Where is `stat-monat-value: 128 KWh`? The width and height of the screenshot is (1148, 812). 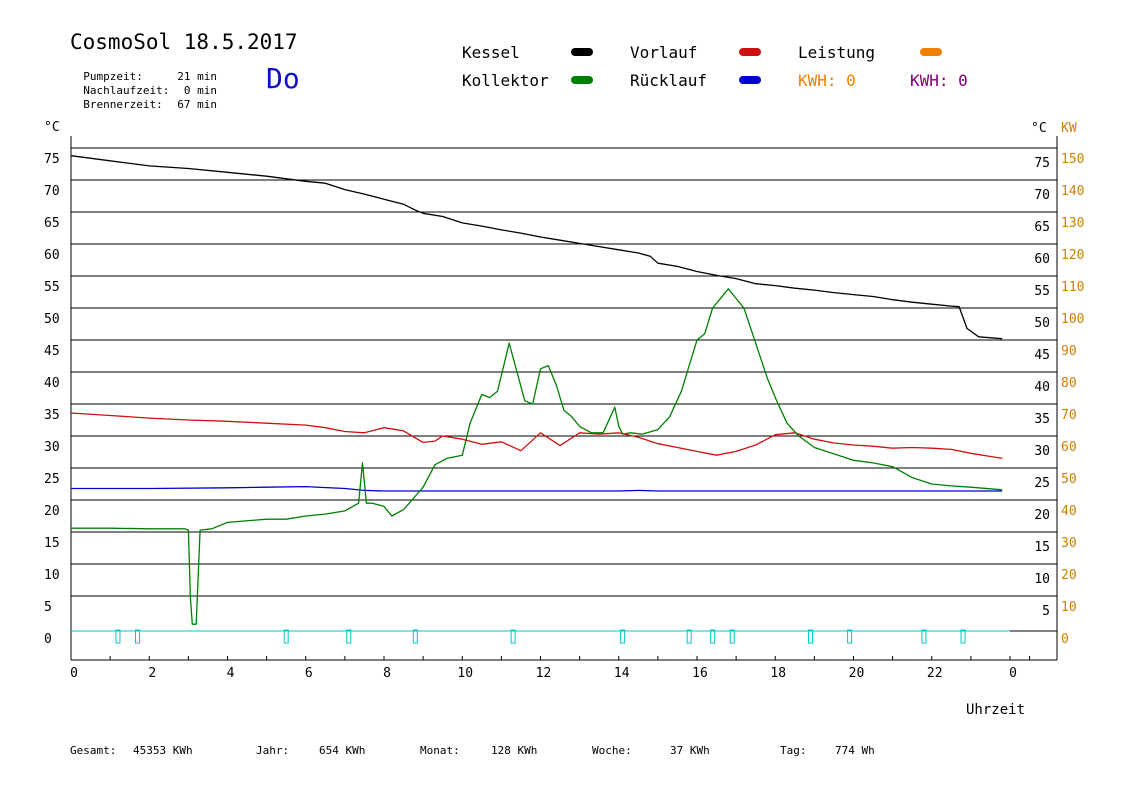 stat-monat-value: 128 KWh is located at coordinates (514, 750).